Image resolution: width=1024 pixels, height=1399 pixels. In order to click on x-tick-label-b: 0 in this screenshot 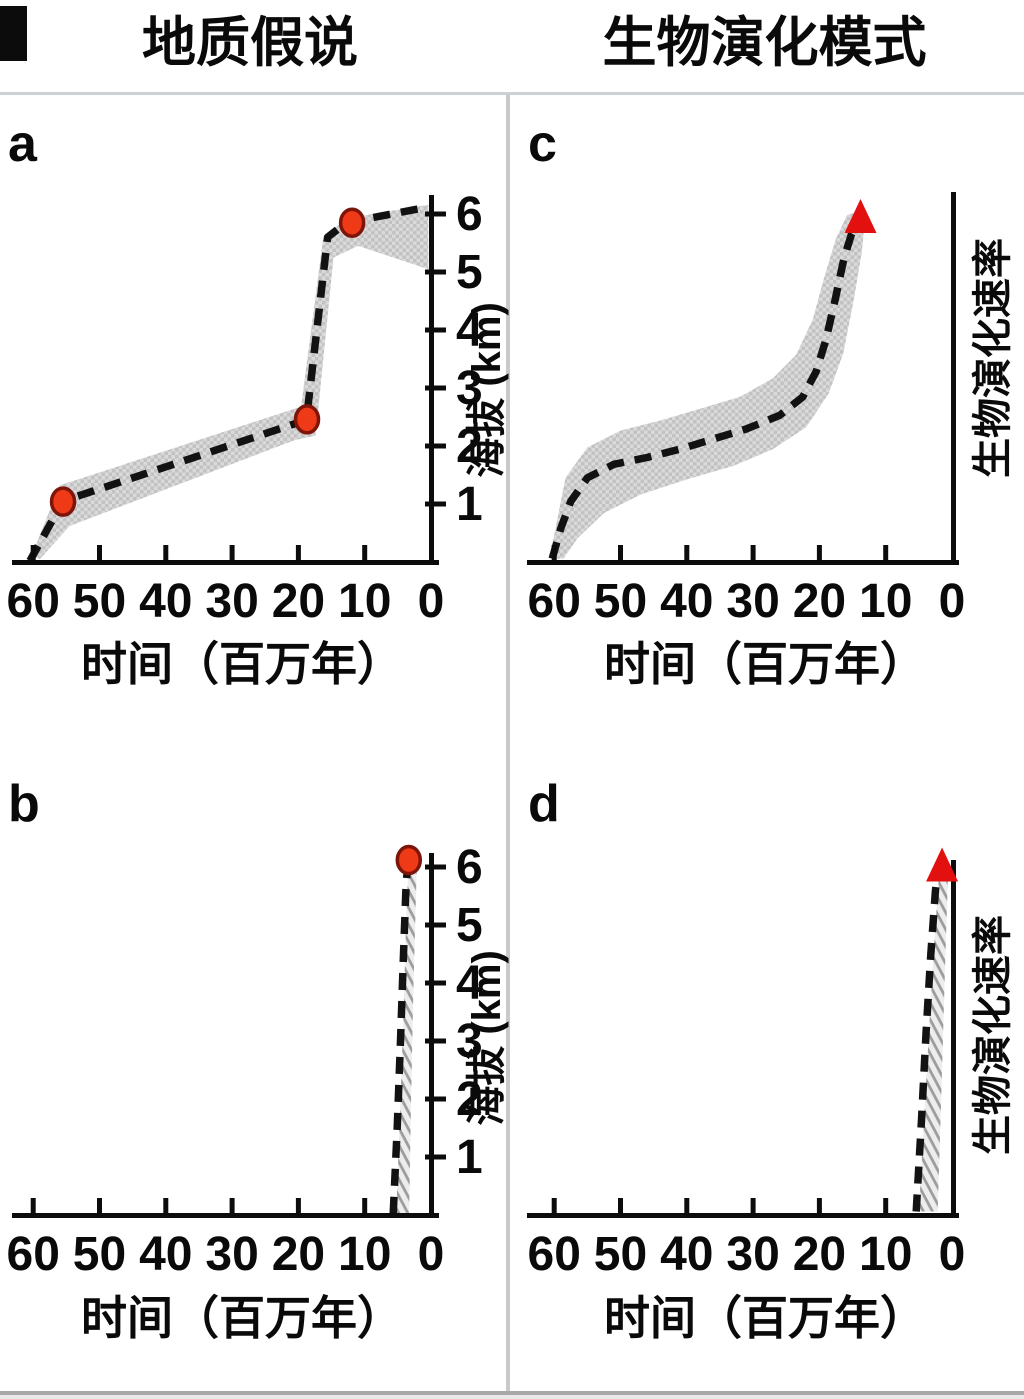, I will do `click(431, 1254)`.